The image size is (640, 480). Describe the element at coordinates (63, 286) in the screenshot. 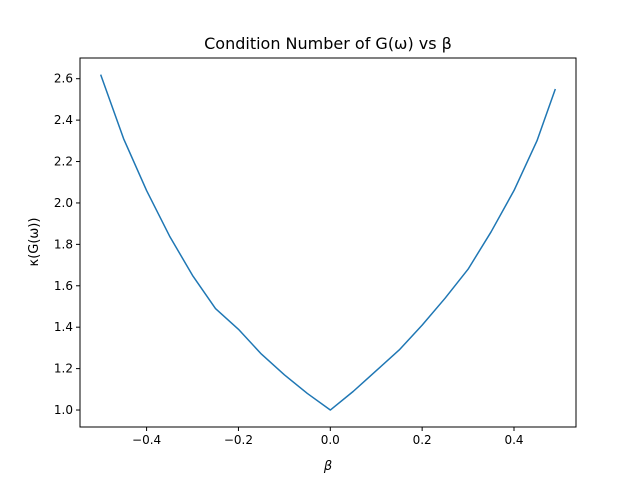

I see `y-tick-label: 1.6` at that location.